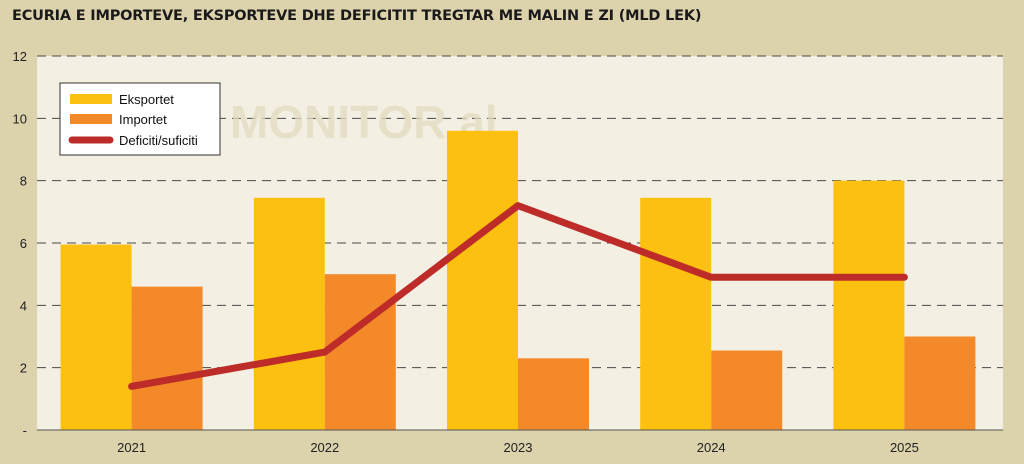 The image size is (1024, 464). Describe the element at coordinates (131, 447) in the screenshot. I see `x-tick-label: 2021` at that location.